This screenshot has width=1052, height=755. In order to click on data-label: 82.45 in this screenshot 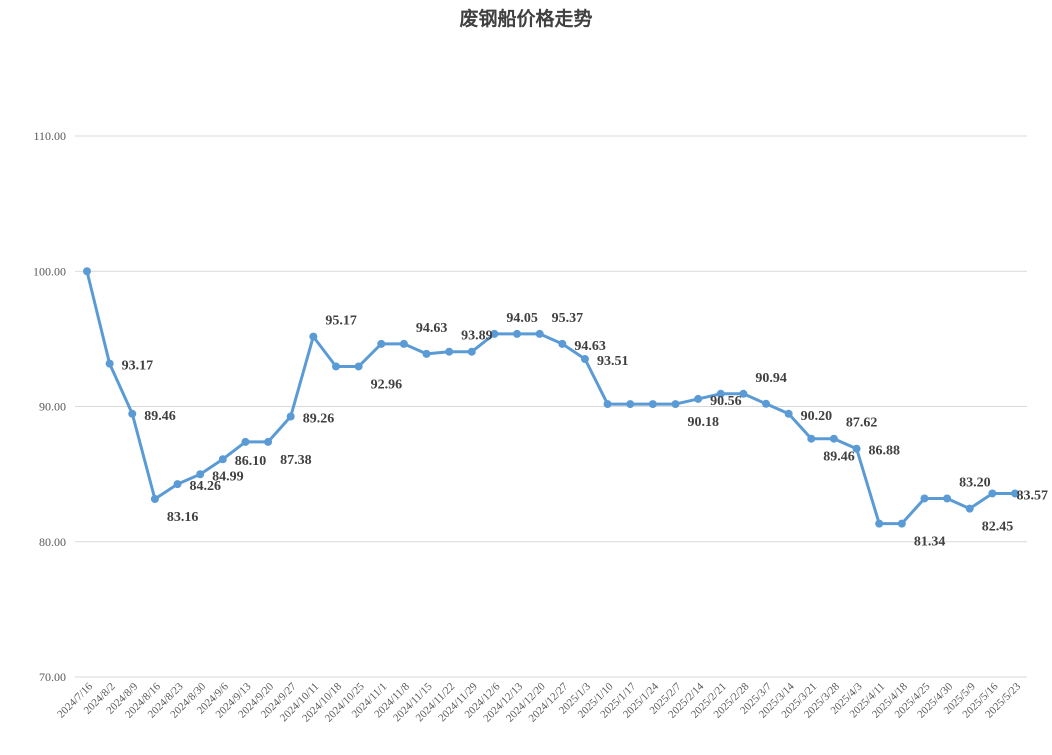, I will do `click(998, 527)`.